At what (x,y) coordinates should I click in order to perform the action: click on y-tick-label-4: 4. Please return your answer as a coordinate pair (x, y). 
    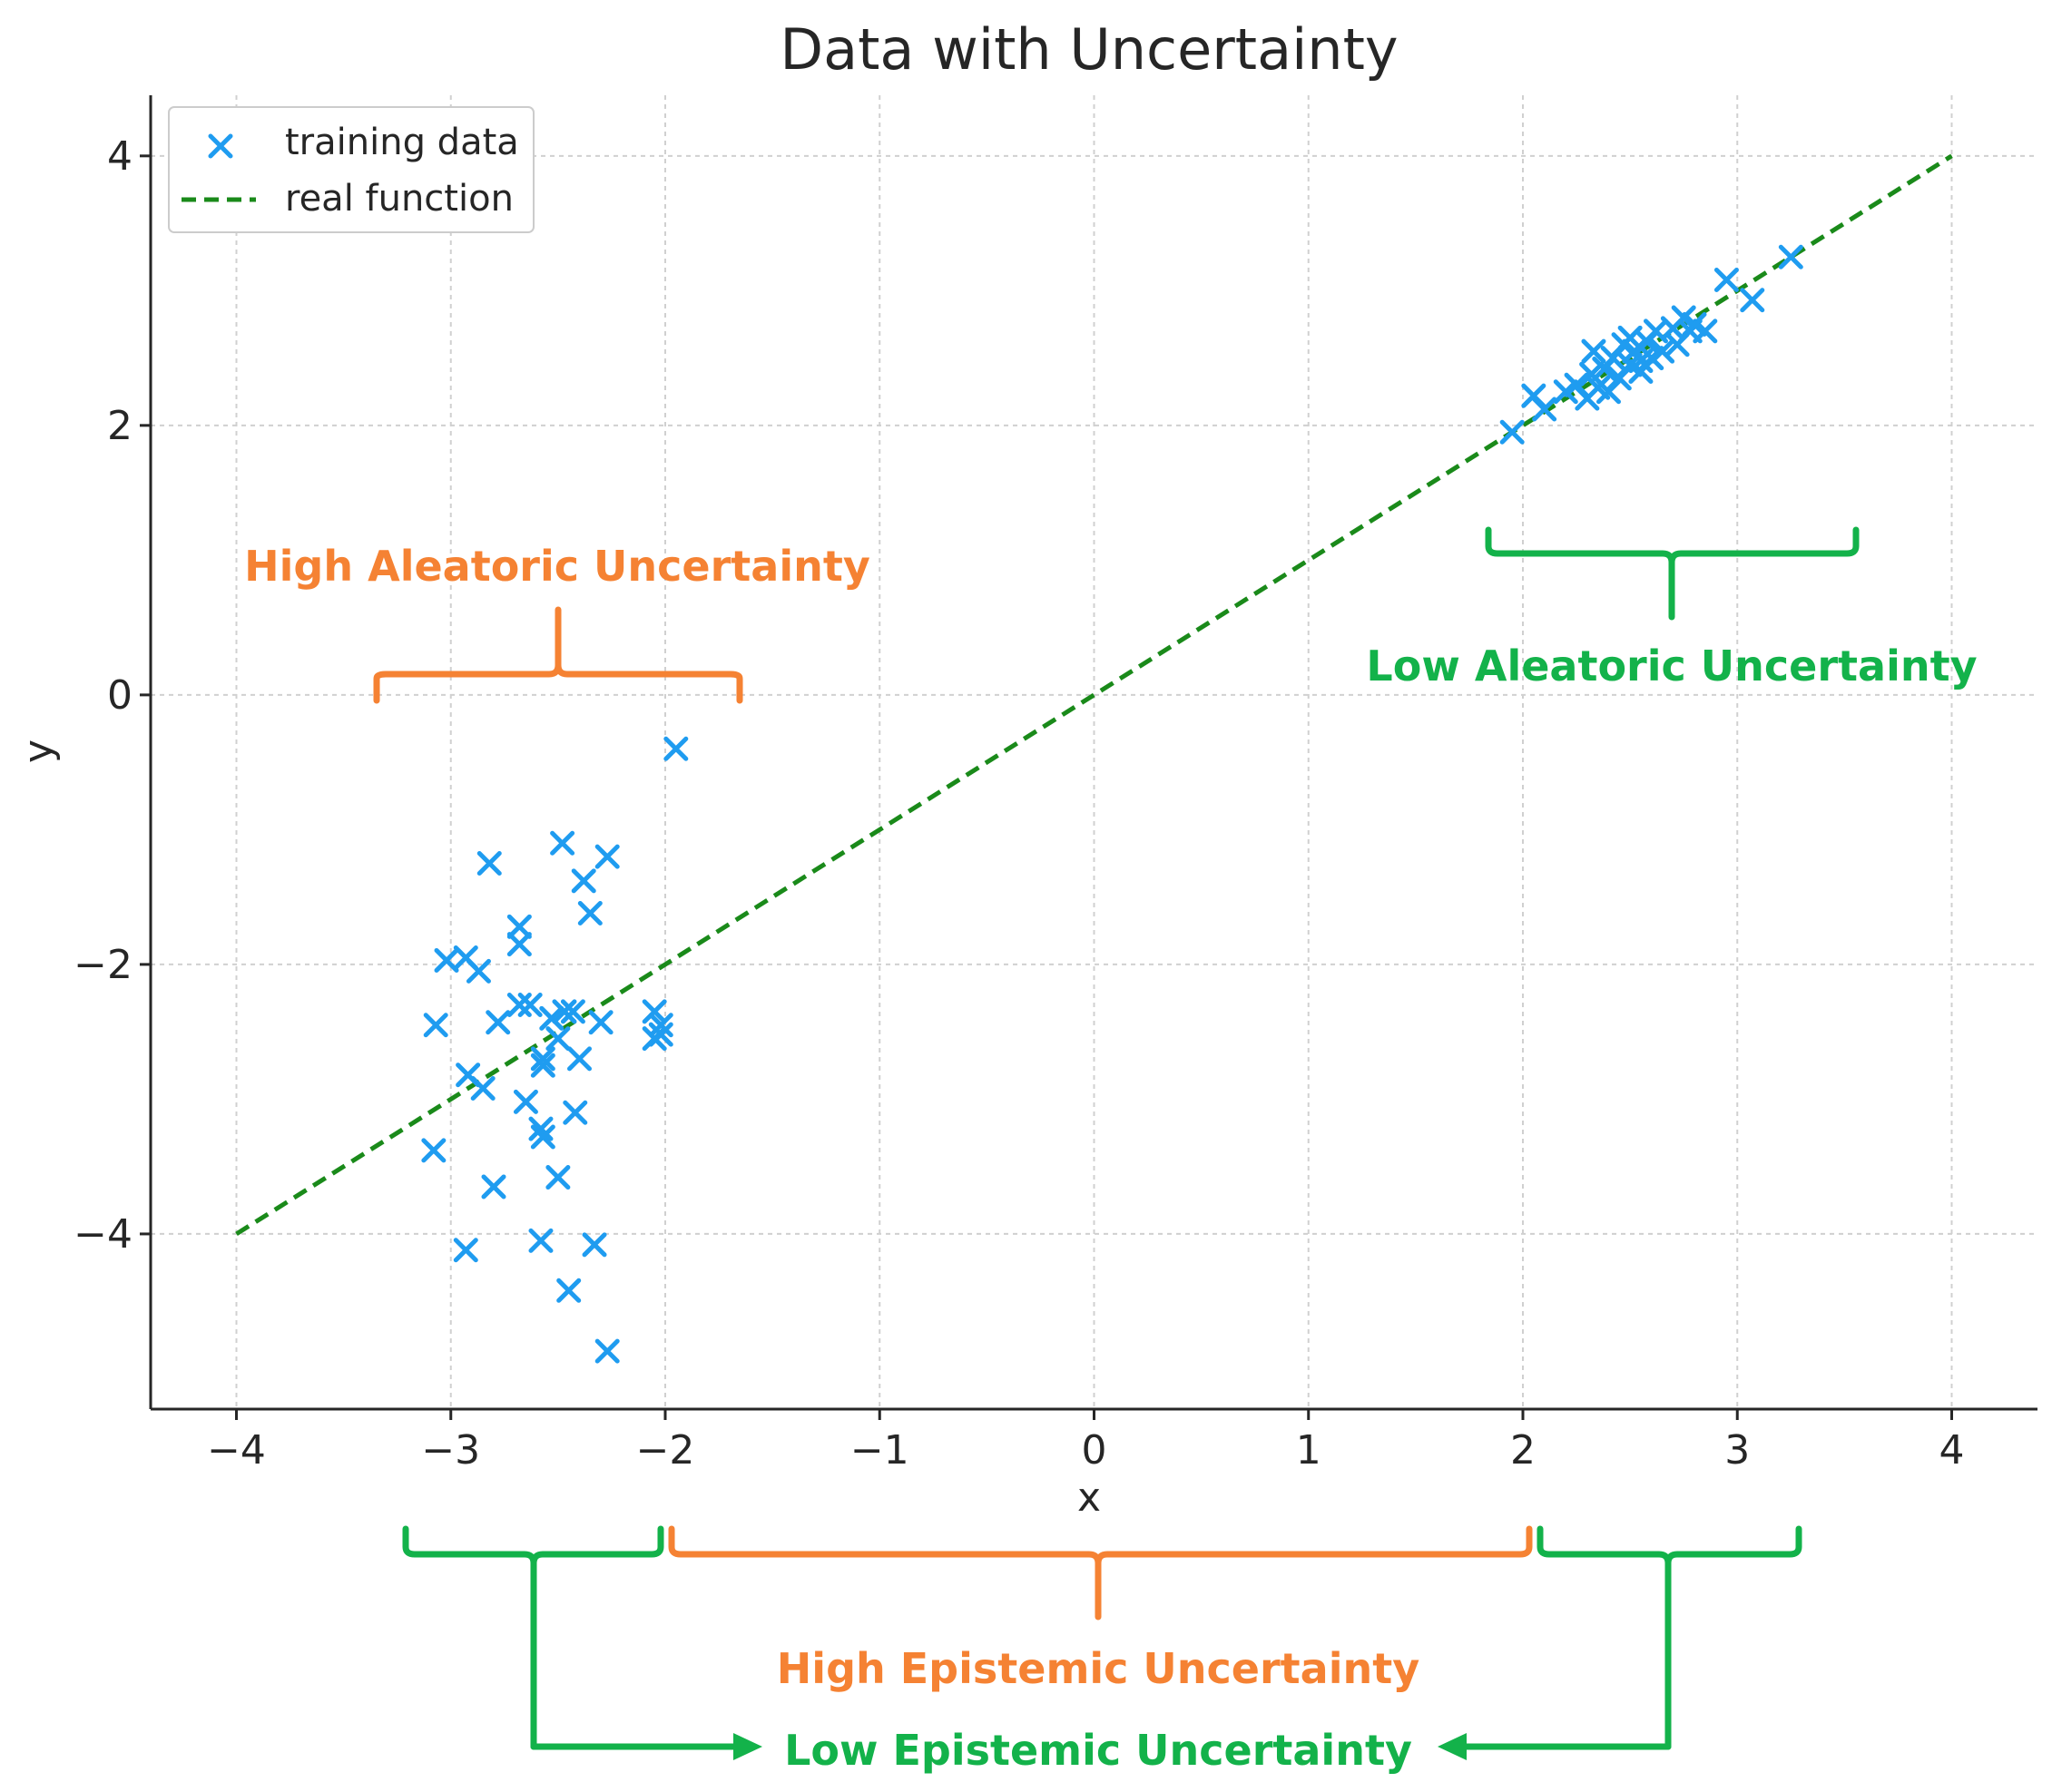
    Looking at the image, I should click on (120, 156).